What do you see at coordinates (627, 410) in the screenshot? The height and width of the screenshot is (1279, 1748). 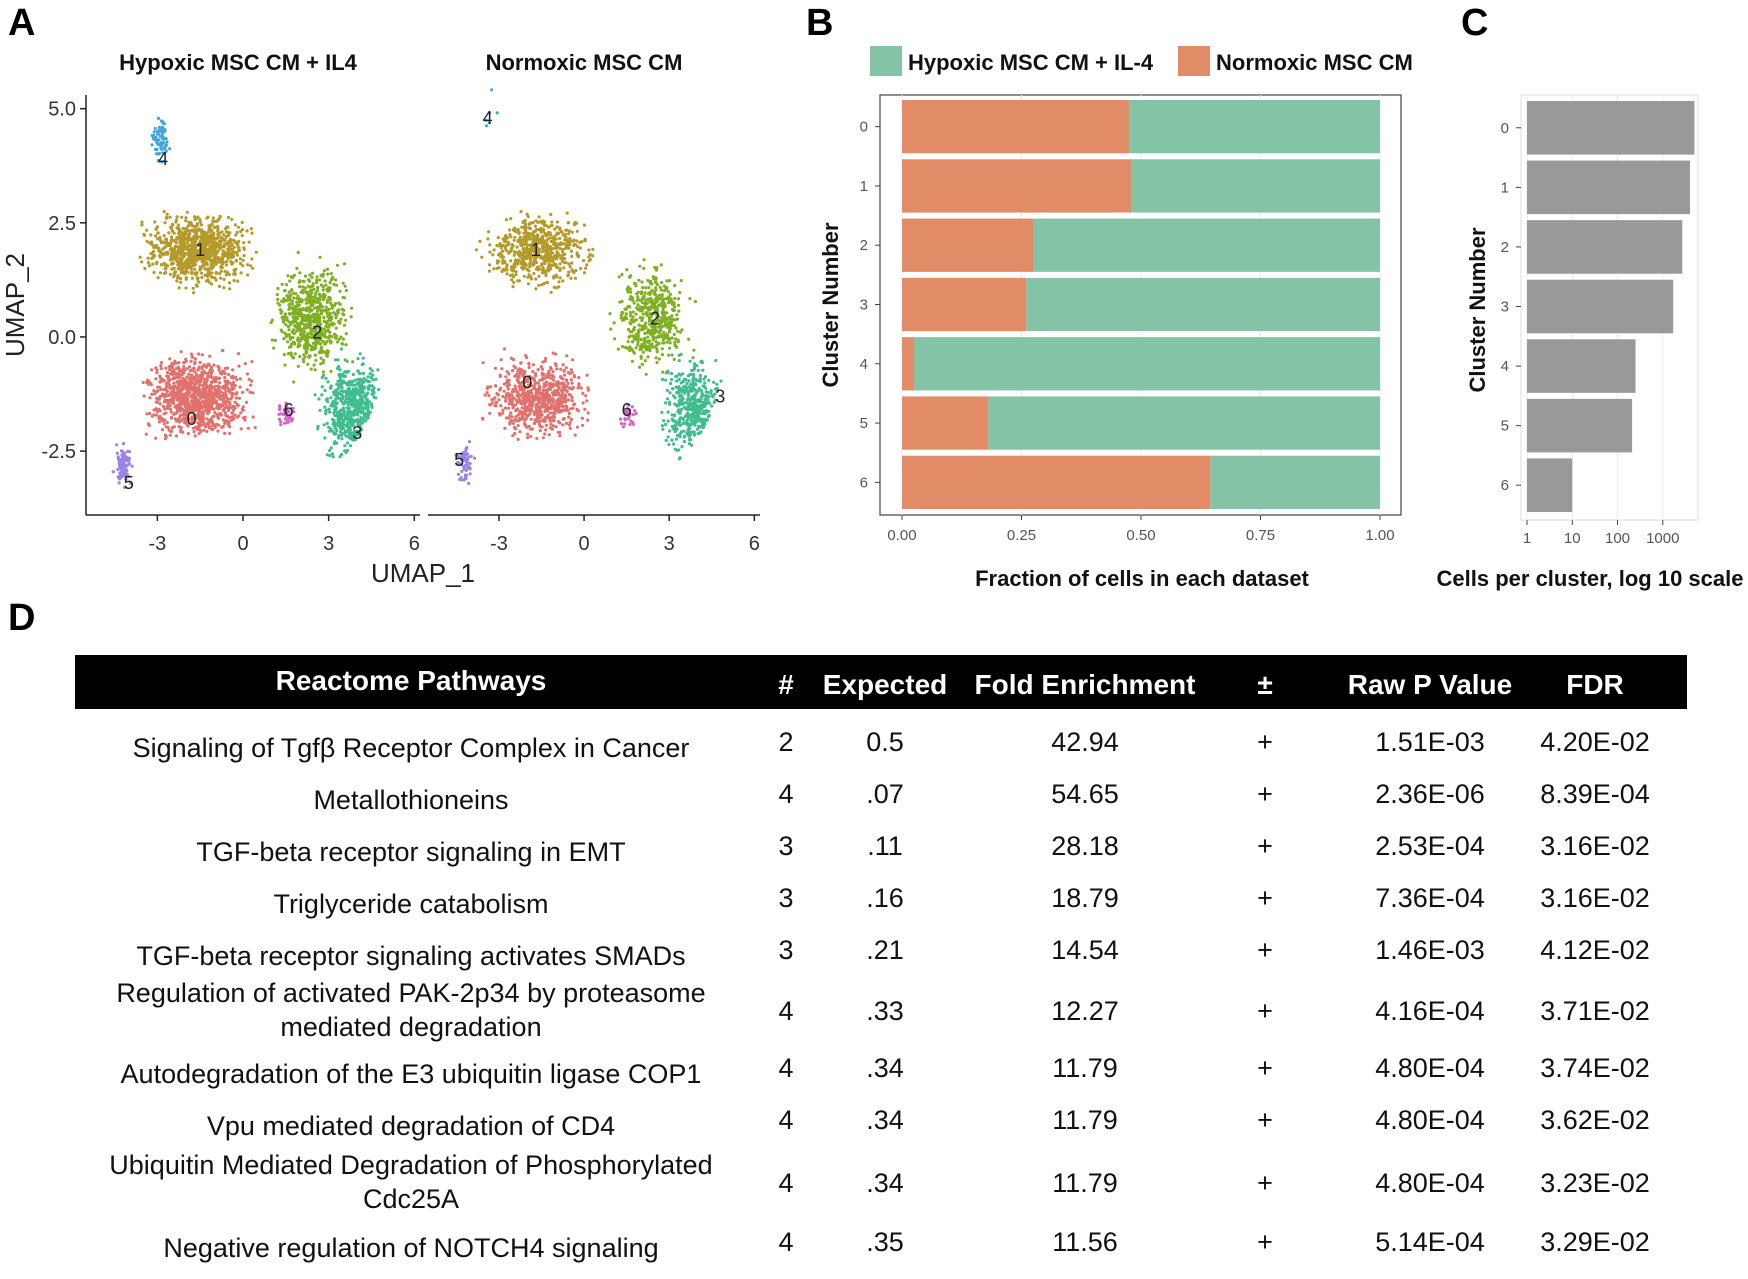 I see `umap-cluster-label-1-6: 6` at bounding box center [627, 410].